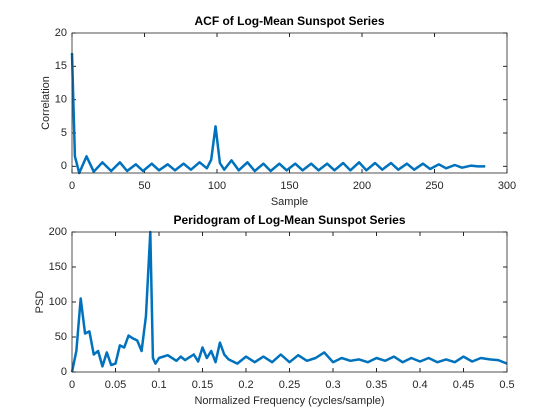 Image resolution: width=560 pixels, height=420 pixels. I want to click on y-axis-label: Correlation, so click(46, 103).